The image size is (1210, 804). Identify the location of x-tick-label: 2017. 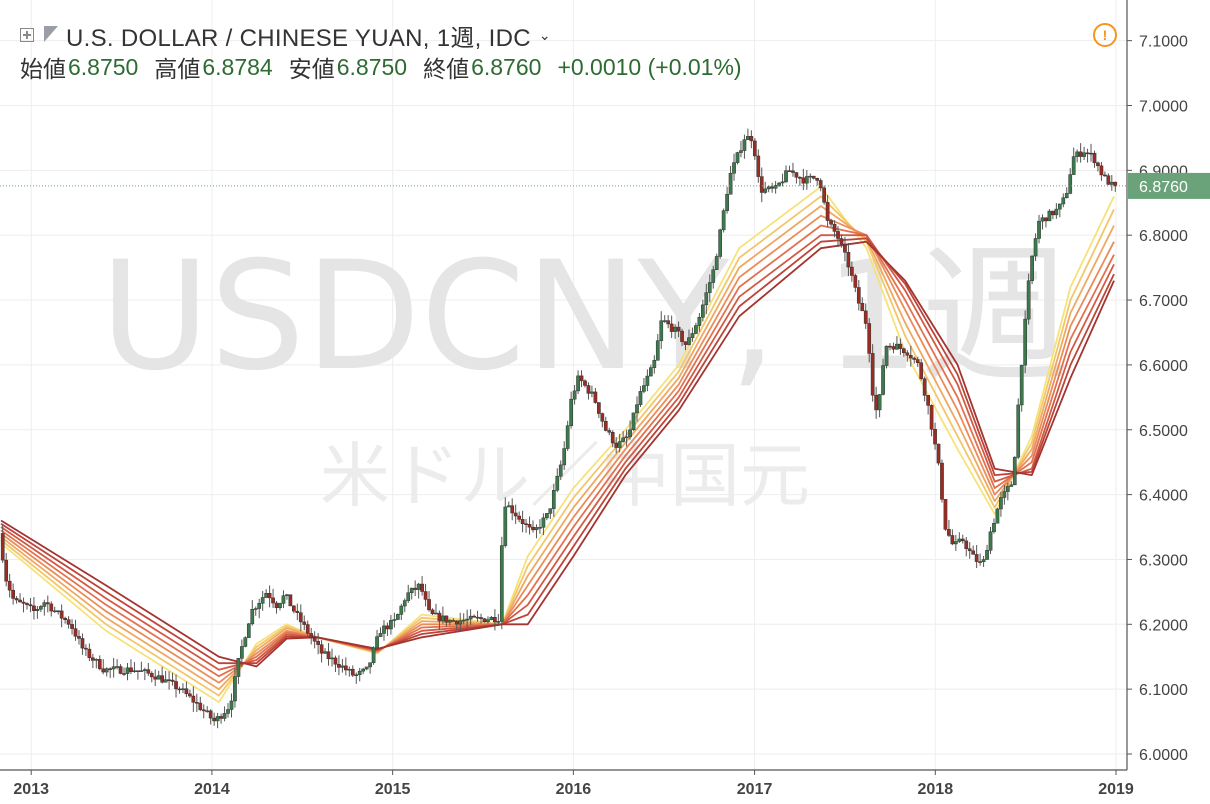
(755, 789).